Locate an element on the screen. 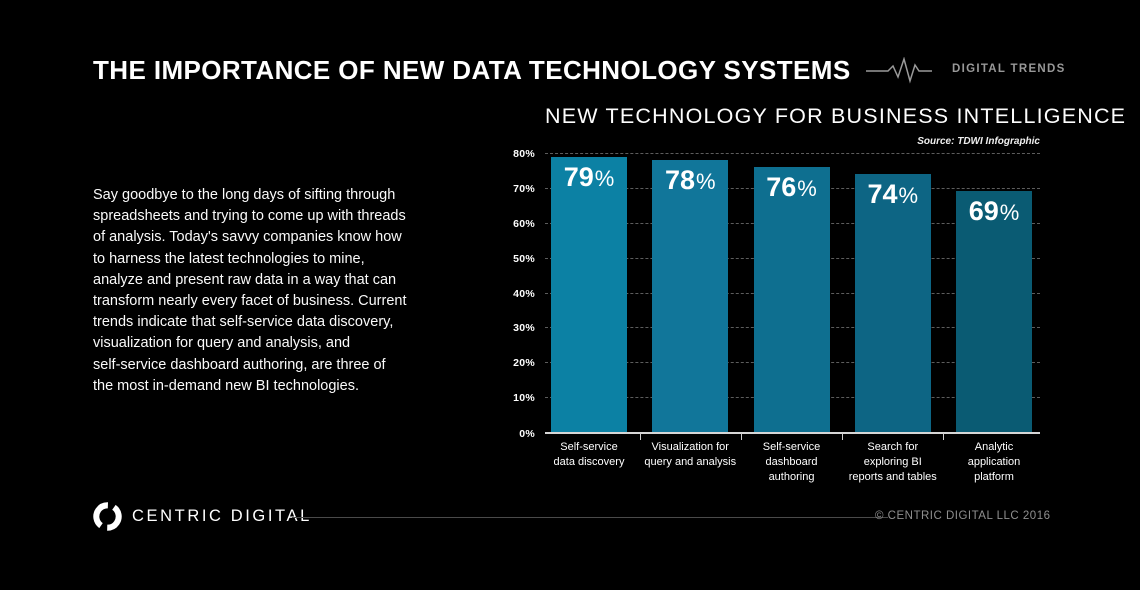  pulse-icon is located at coordinates (899, 70).